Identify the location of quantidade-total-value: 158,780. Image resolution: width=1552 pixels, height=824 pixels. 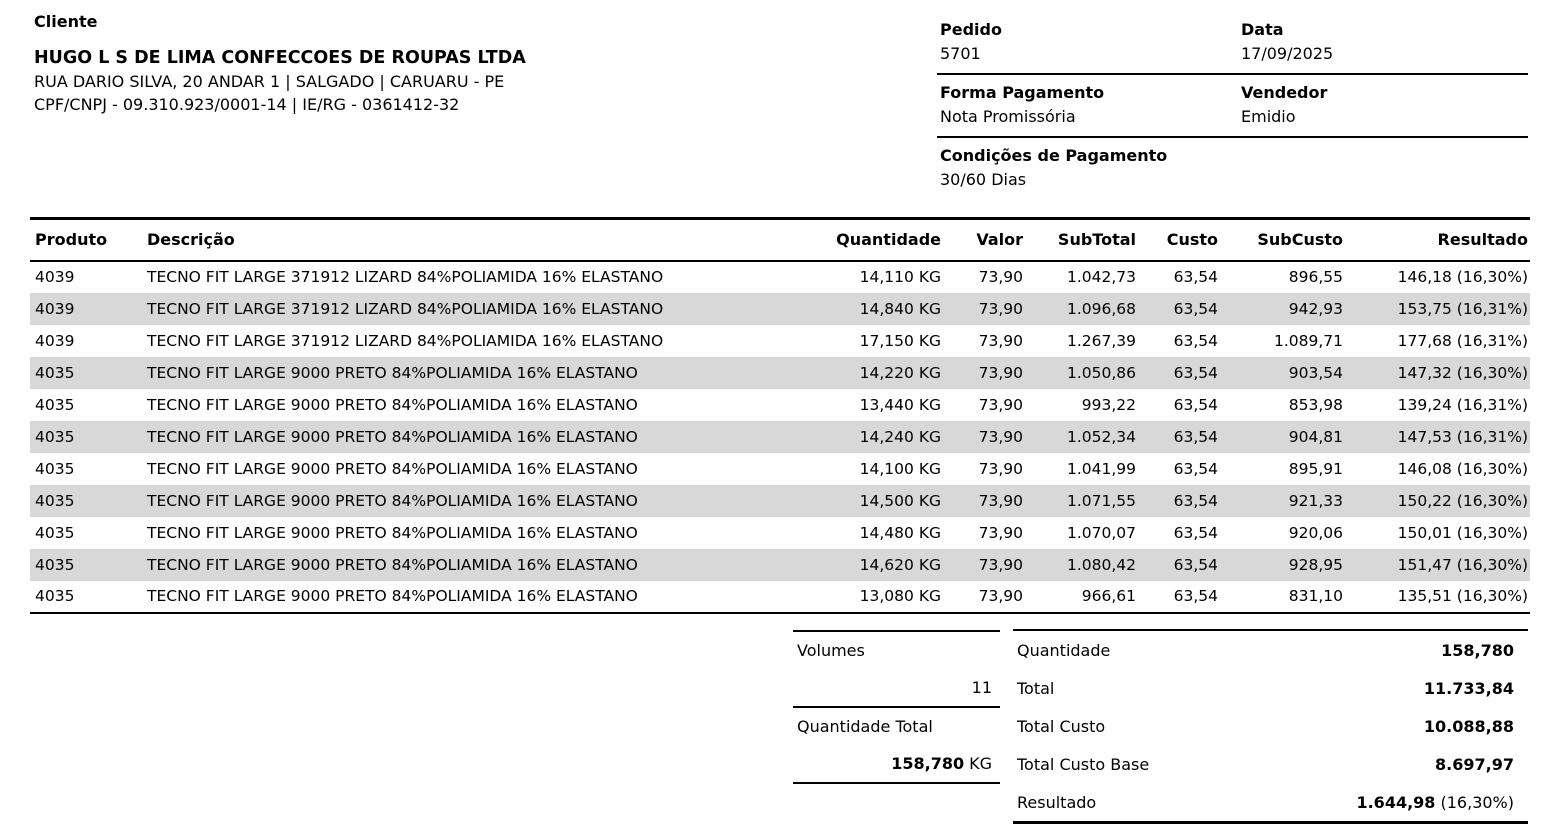
(928, 763).